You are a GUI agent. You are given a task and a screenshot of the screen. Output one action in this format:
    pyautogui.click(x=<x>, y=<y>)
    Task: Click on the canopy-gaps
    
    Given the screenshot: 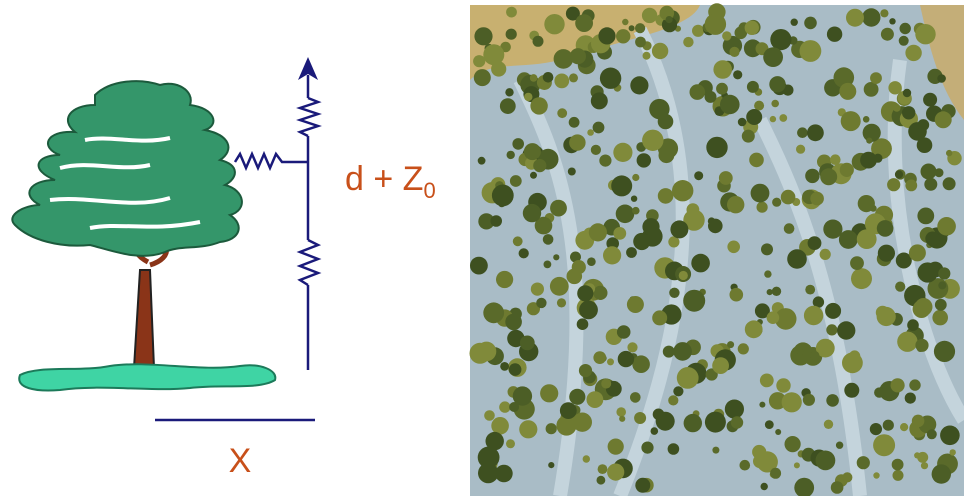 What is the action you would take?
    pyautogui.click(x=125, y=183)
    